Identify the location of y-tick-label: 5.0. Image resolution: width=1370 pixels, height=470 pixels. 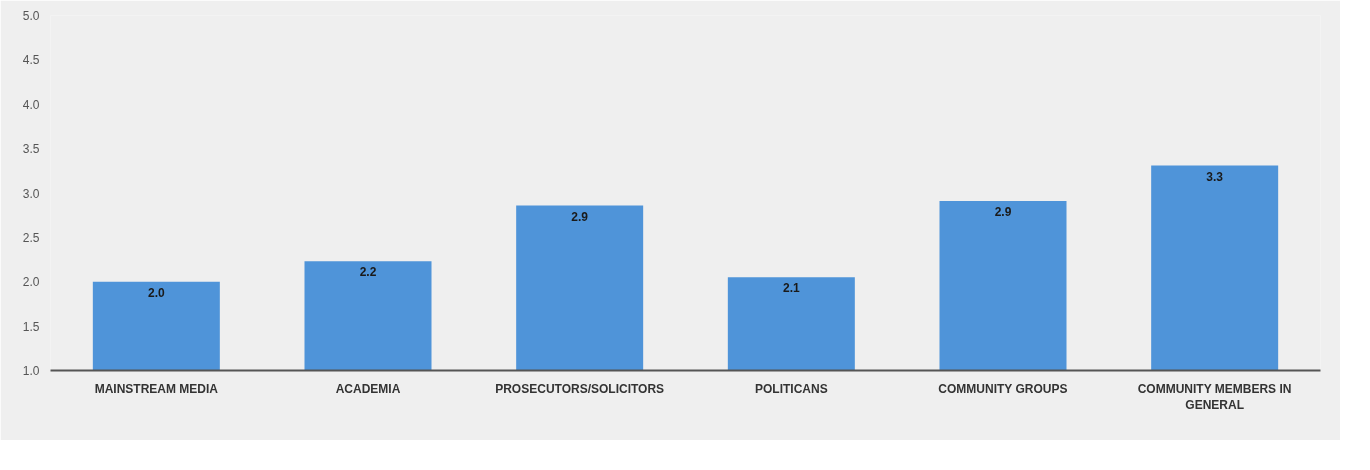
(31, 16).